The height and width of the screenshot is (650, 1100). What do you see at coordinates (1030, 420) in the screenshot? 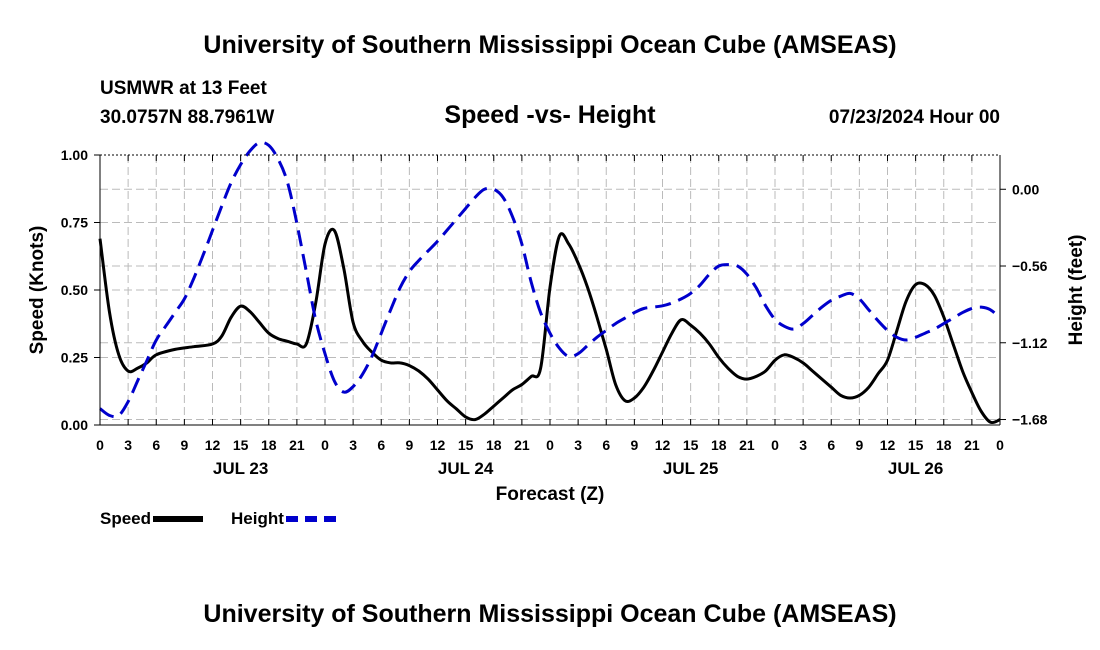
I see `y2-tick-label: −1.68` at bounding box center [1030, 420].